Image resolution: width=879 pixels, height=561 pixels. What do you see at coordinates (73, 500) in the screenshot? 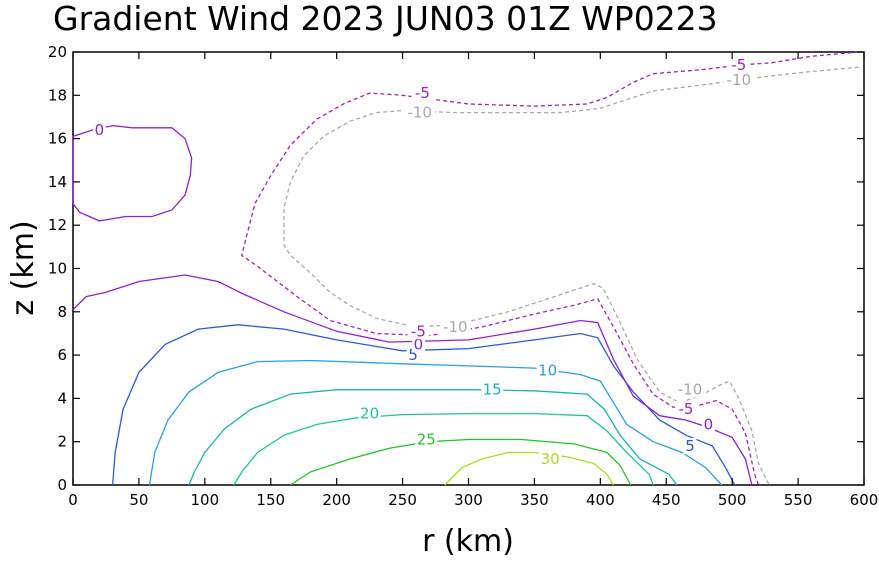
I see `x-tick-label-0: 0` at bounding box center [73, 500].